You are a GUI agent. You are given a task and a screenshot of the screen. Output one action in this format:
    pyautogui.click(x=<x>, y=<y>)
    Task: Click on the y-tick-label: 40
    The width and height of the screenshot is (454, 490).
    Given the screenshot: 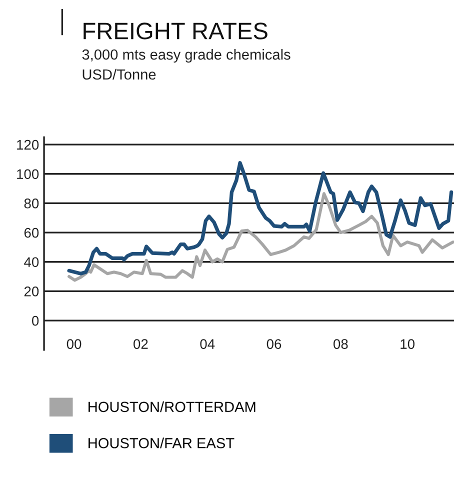 What is the action you would take?
    pyautogui.click(x=31, y=262)
    